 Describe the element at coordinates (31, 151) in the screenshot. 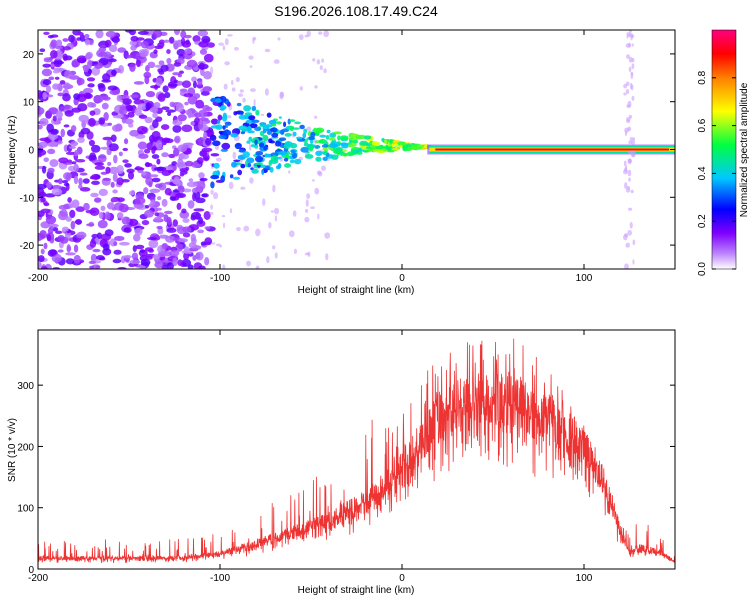

I see `y-tick-label: 0` at that location.